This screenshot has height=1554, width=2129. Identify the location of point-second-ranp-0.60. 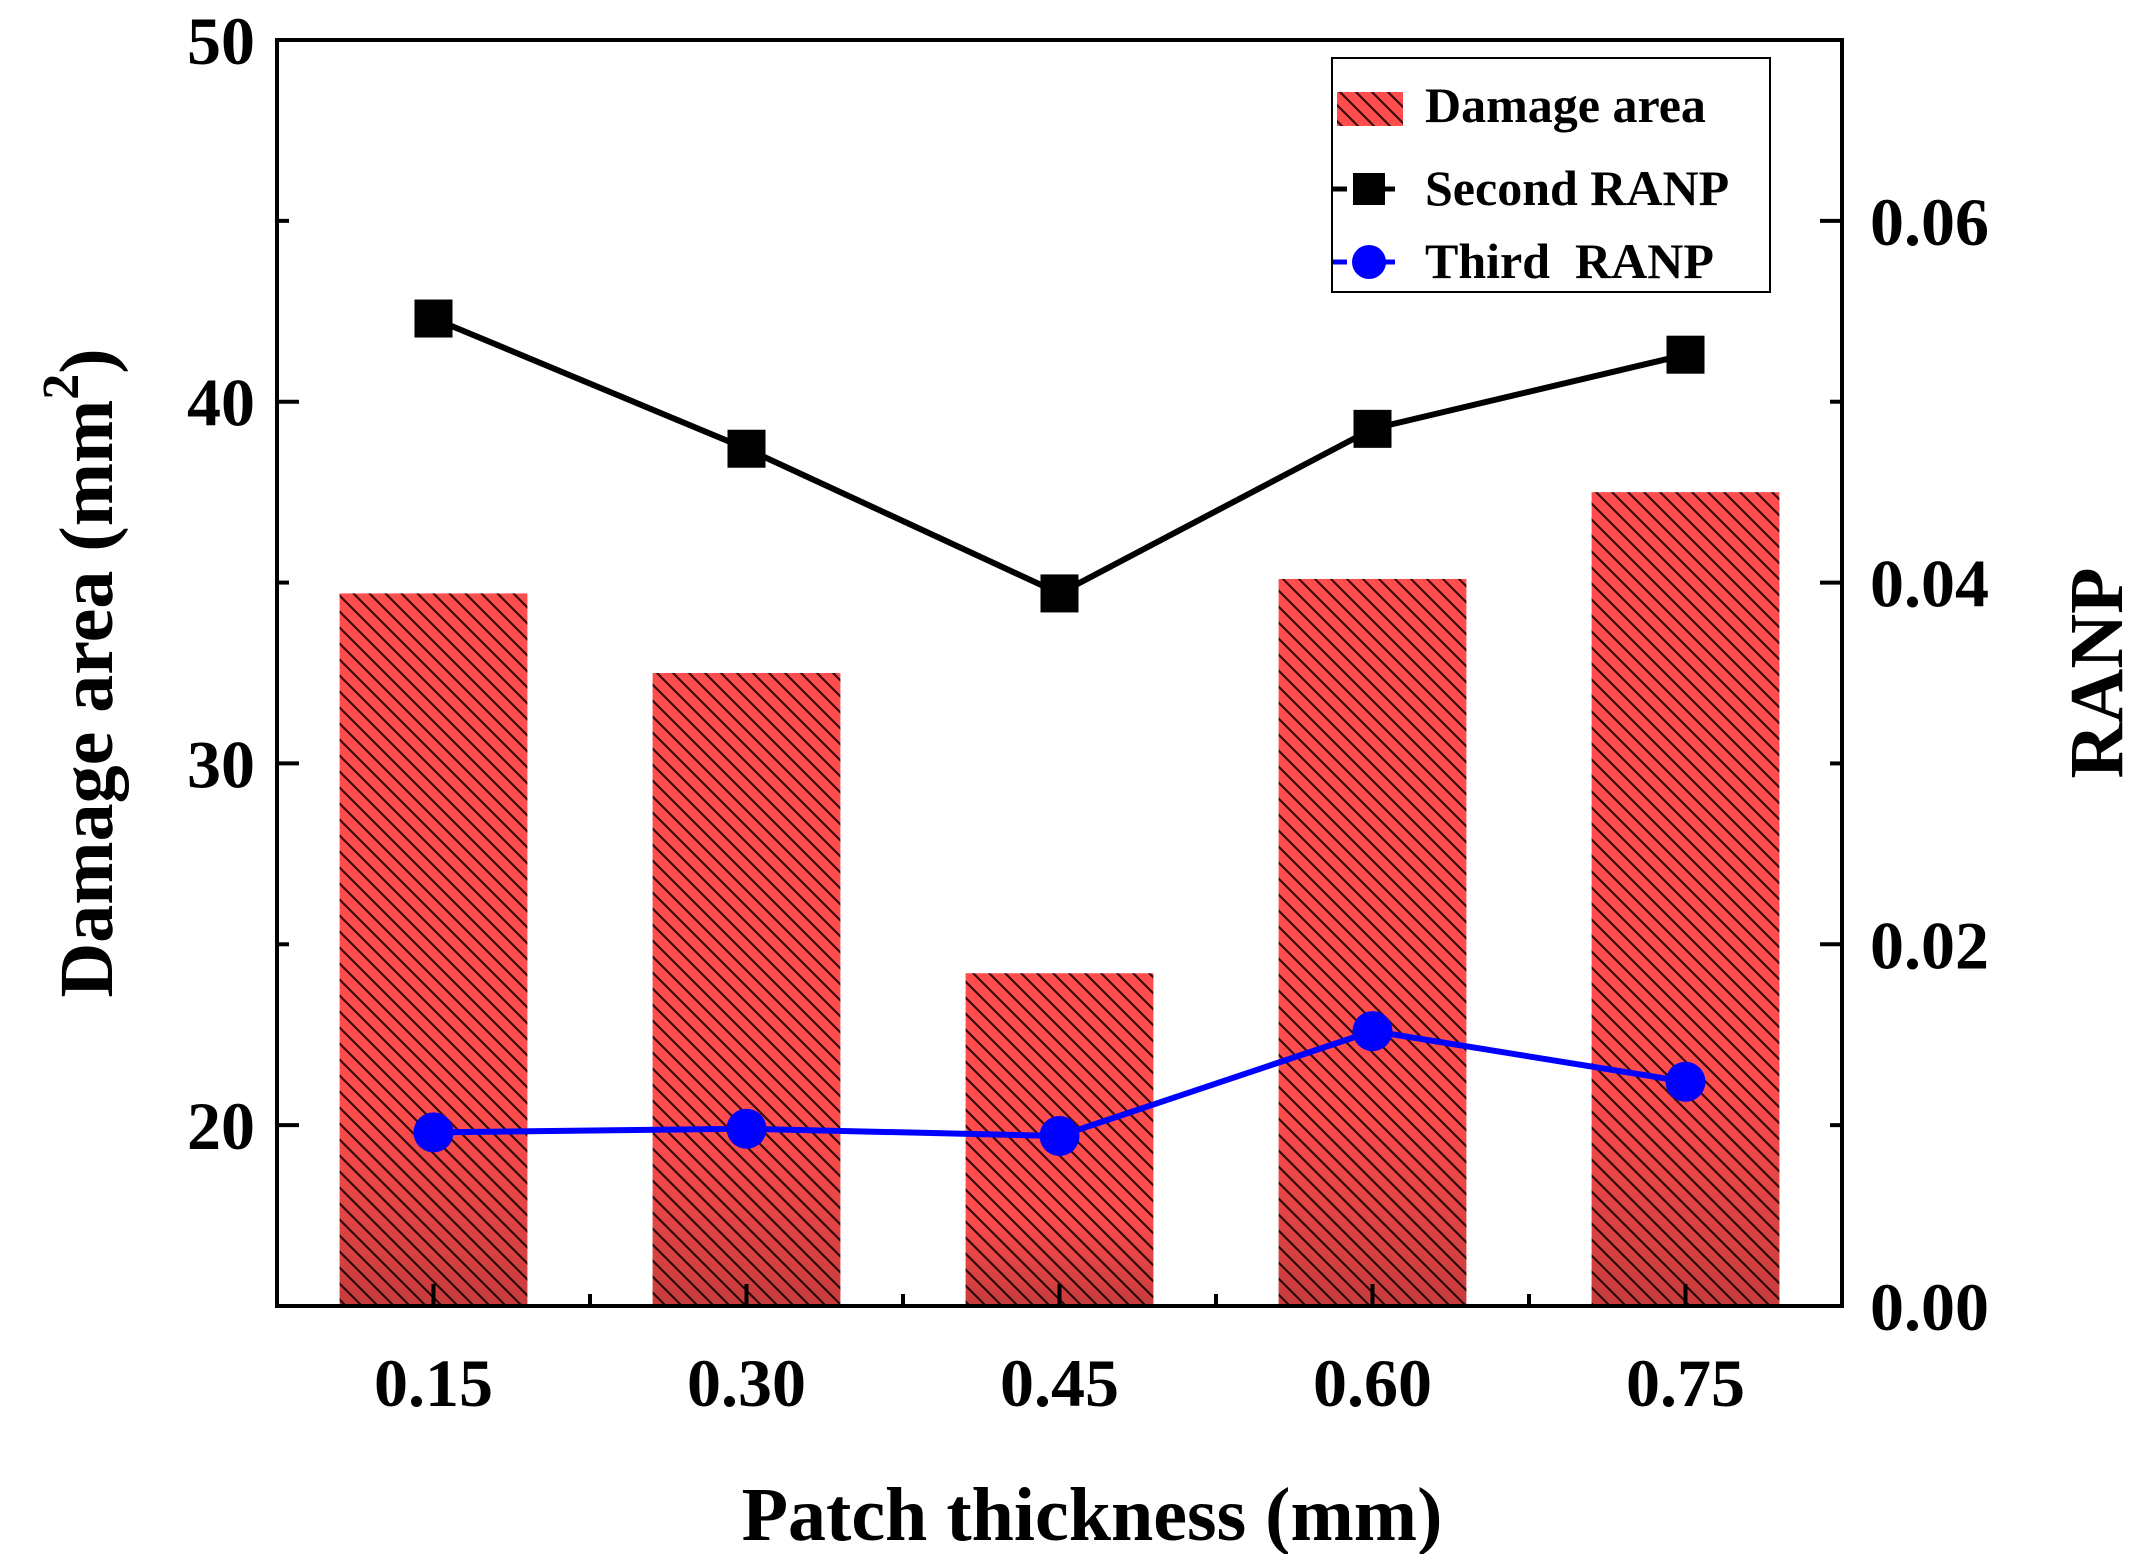
(1372, 428).